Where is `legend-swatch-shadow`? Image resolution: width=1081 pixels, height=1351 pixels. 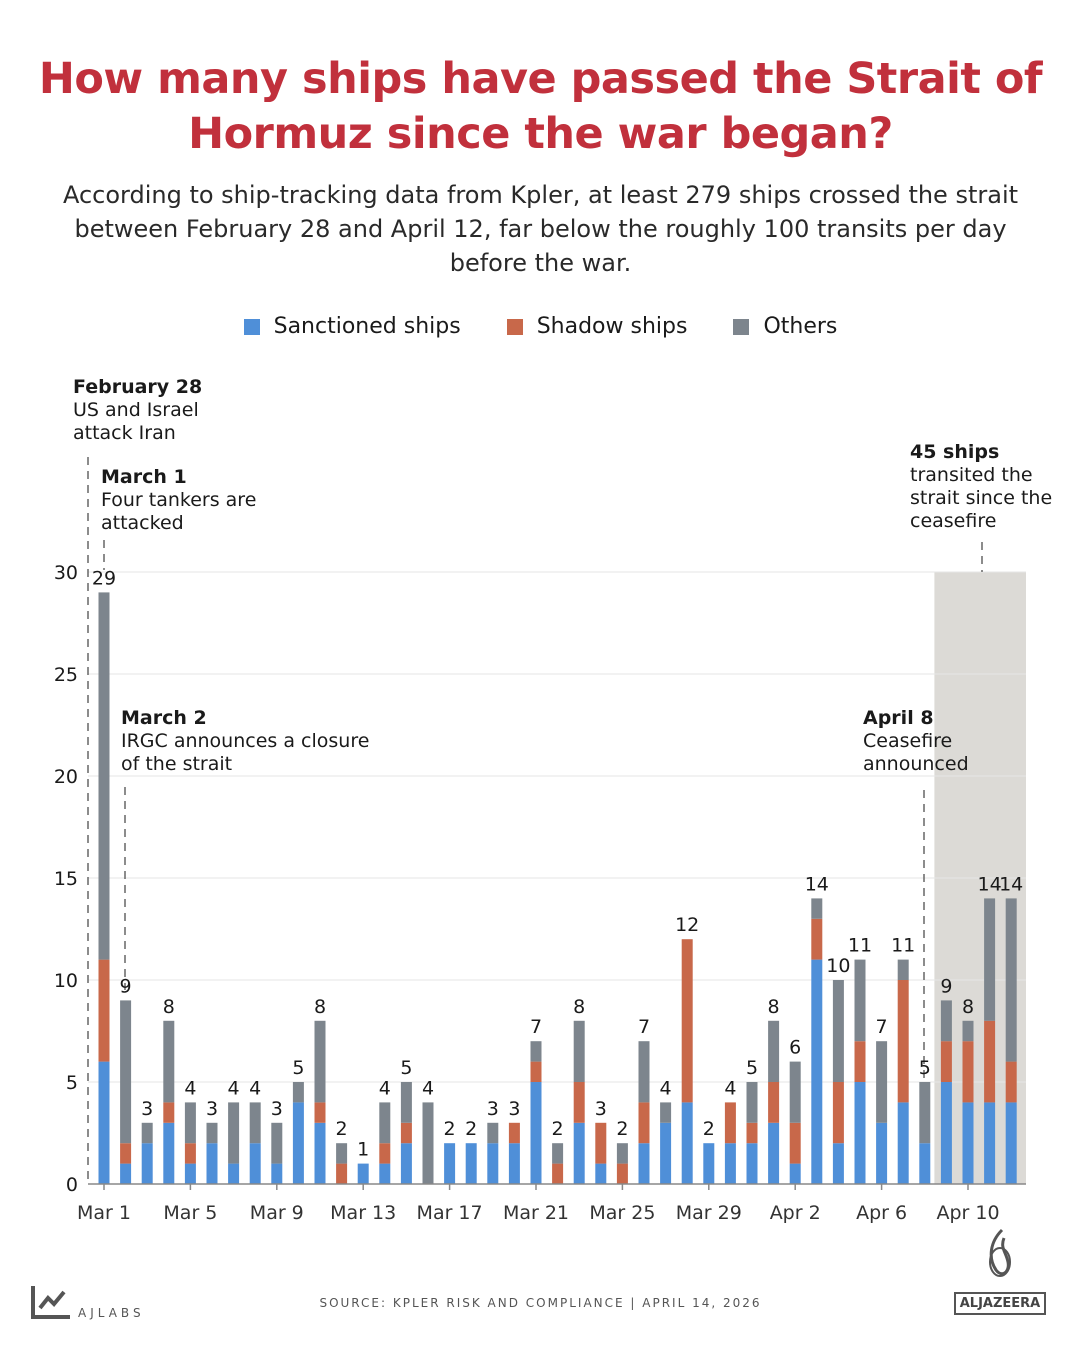 legend-swatch-shadow is located at coordinates (514, 326).